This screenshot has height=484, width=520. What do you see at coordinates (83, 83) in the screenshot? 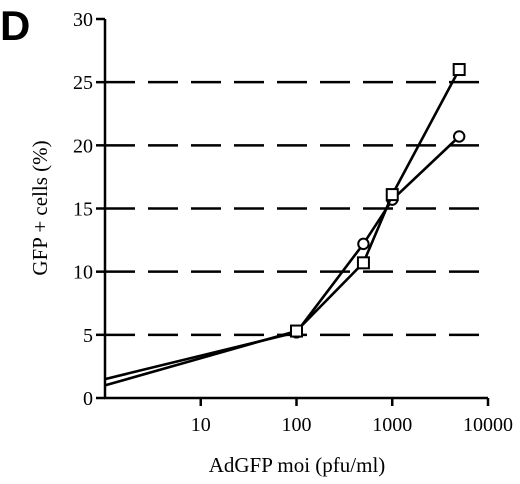
I see `y-tick-label: 25` at bounding box center [83, 83].